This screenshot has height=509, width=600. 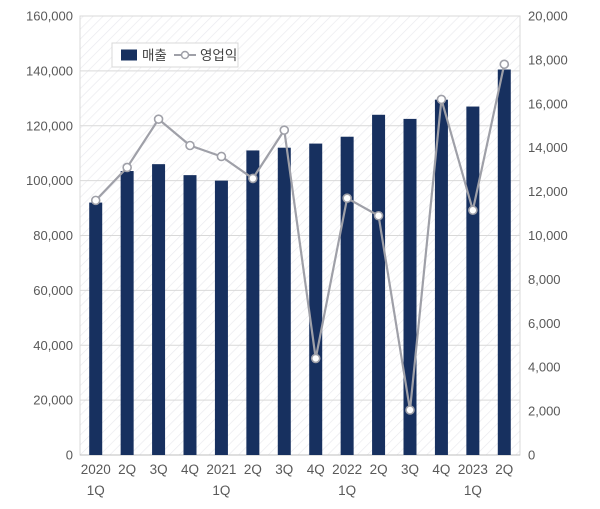 What do you see at coordinates (548, 235) in the screenshot?
I see `right-axis-tick-label: 10,000` at bounding box center [548, 235].